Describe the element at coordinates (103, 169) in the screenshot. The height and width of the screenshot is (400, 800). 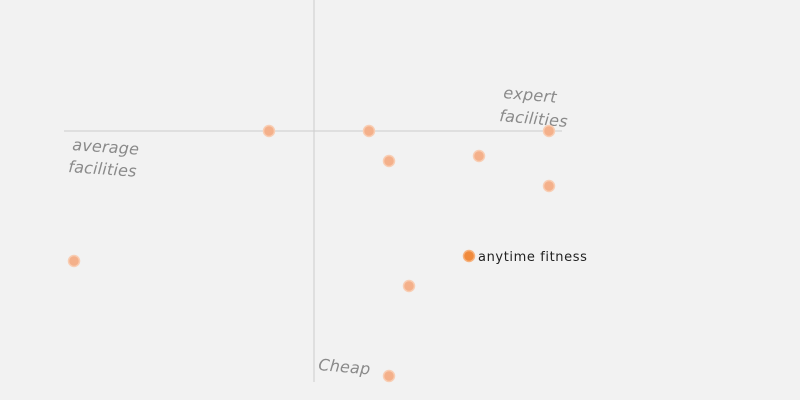
I see `axis-label-left-line-2: facilities` at that location.